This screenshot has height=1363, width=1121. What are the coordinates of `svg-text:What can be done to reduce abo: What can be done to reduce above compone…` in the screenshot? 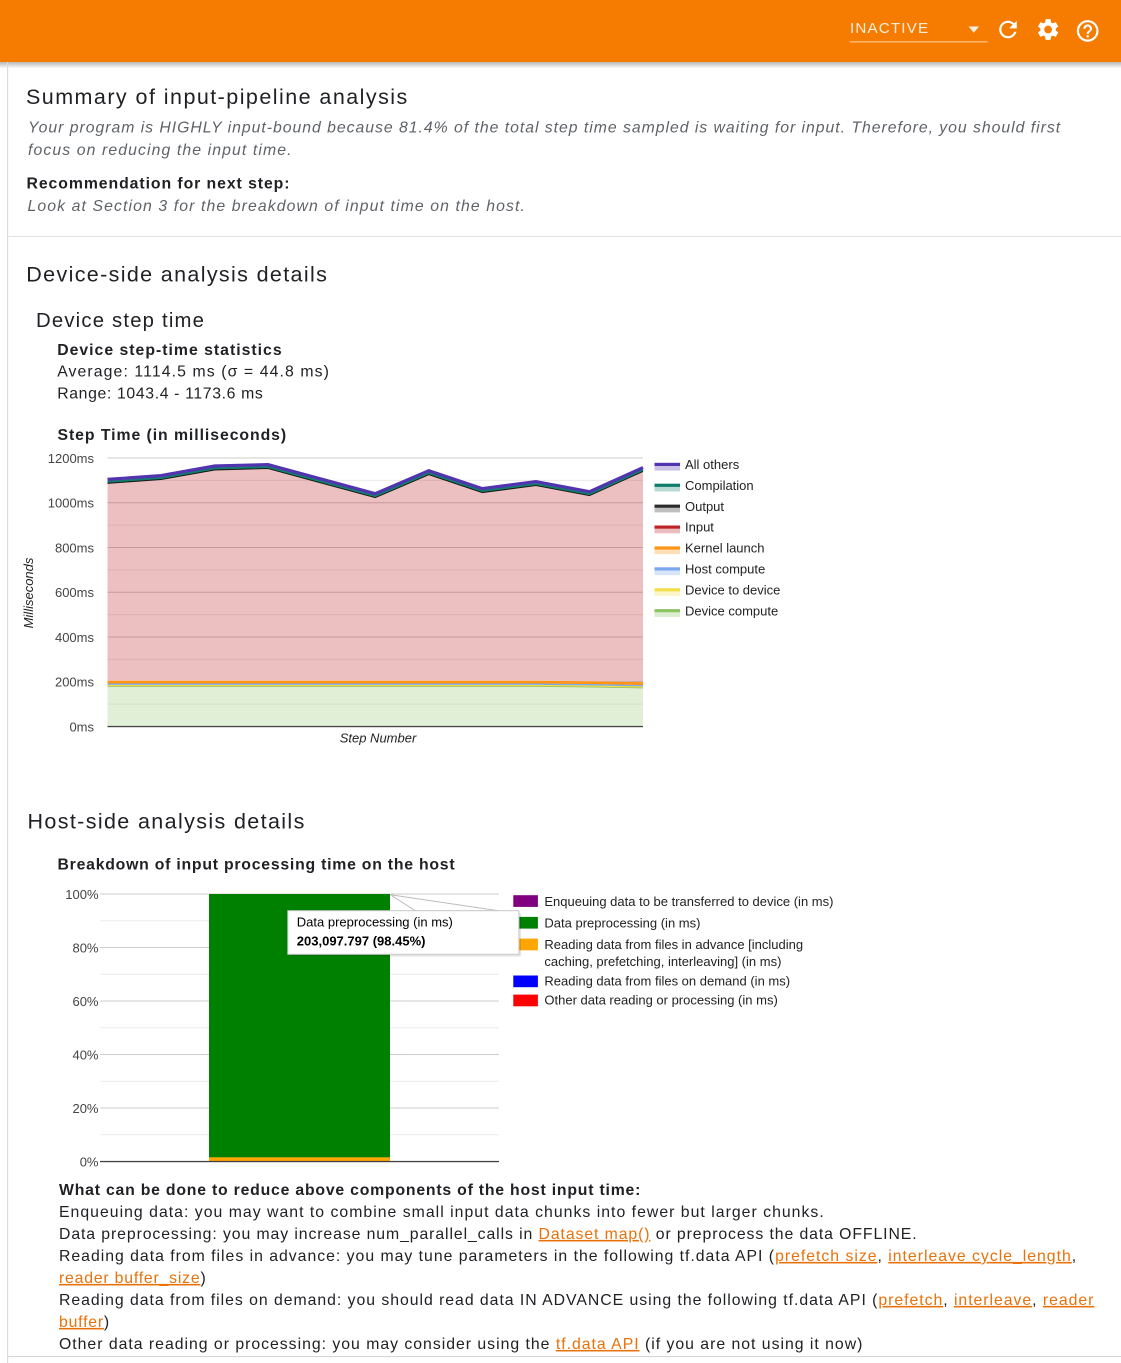 It's located at (350, 1190).